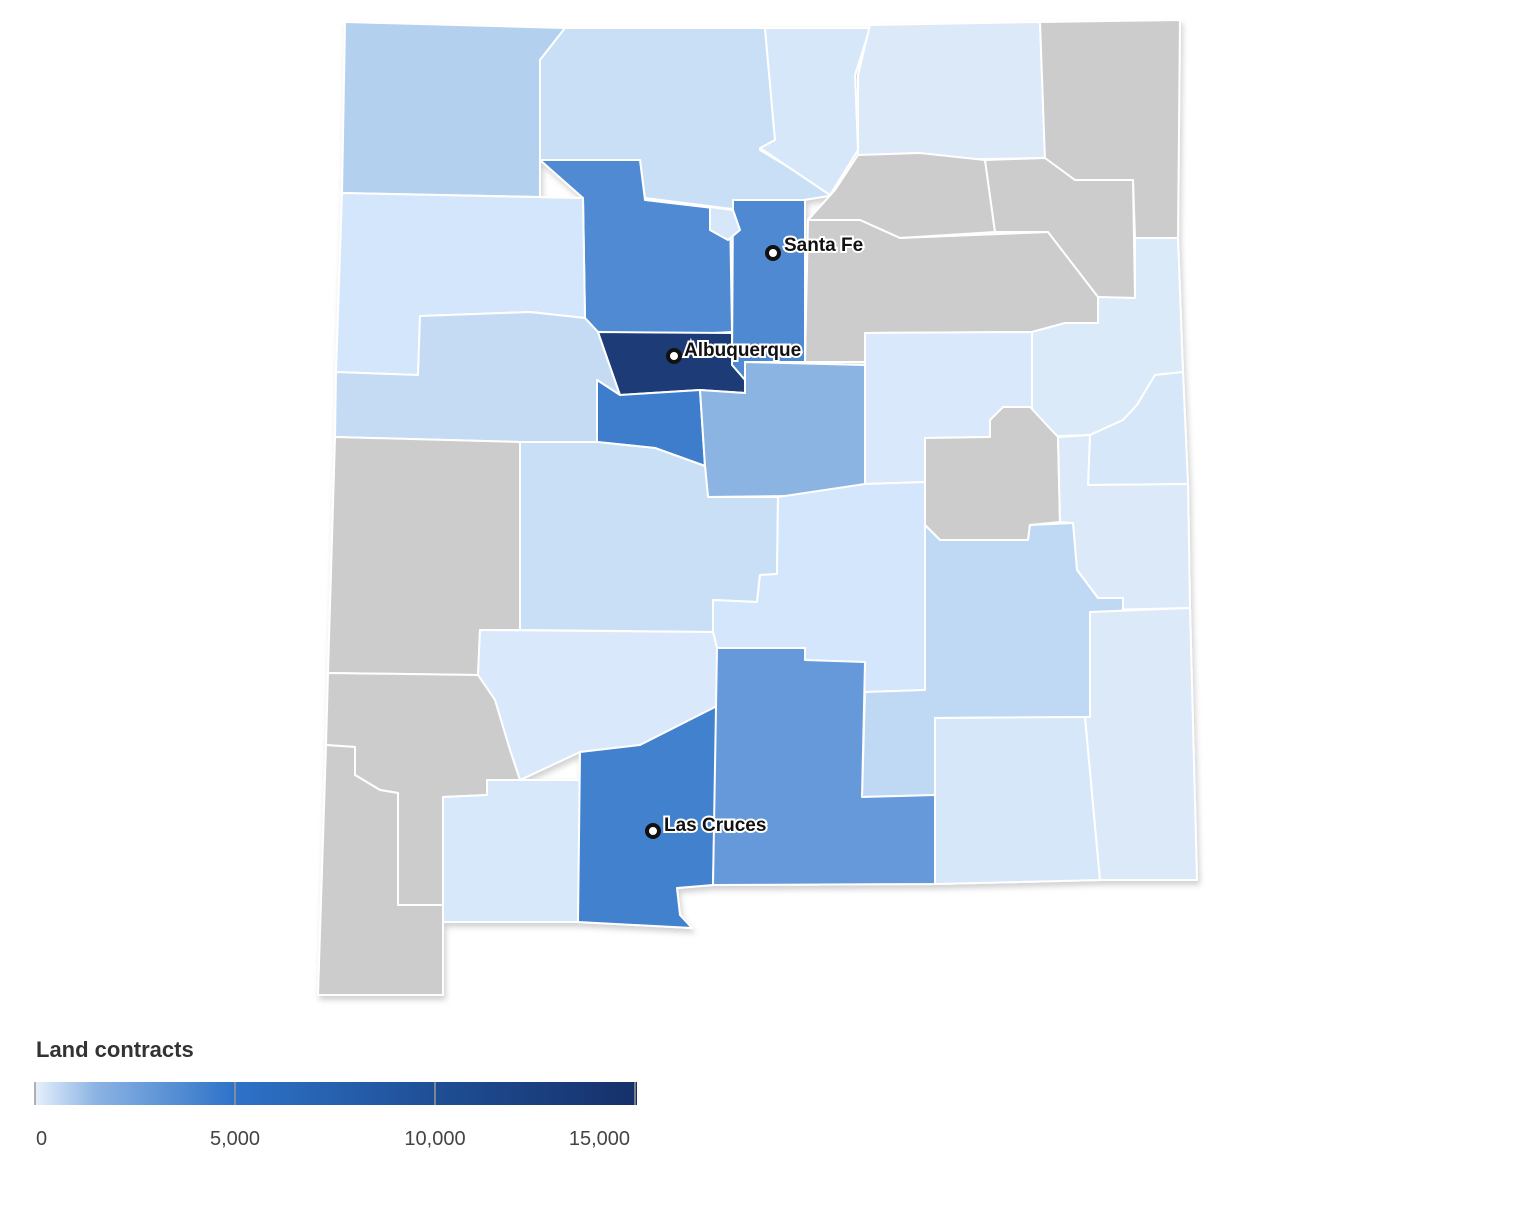 This screenshot has width=1516, height=1212. I want to click on scale-tick-label: 15,000, so click(599, 1139).